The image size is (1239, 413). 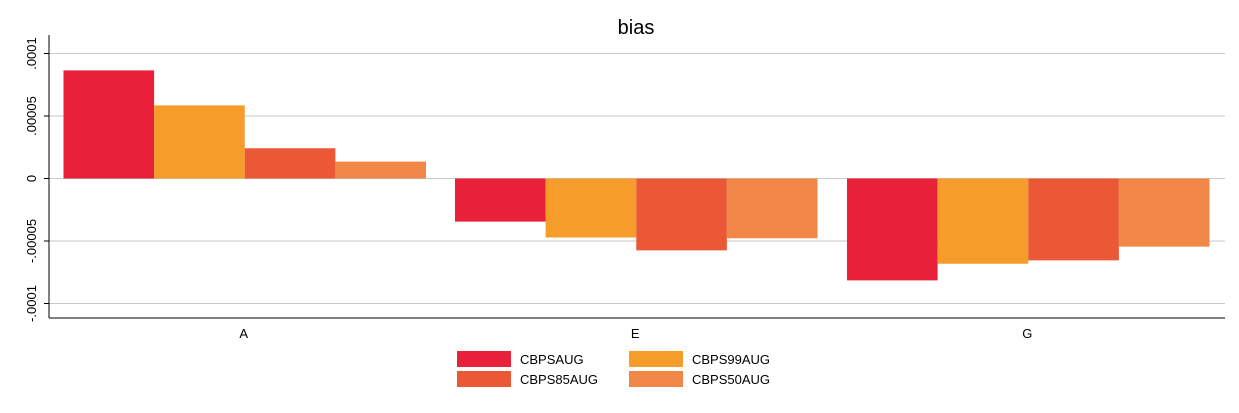 What do you see at coordinates (635, 333) in the screenshot?
I see `x-tick-label: E` at bounding box center [635, 333].